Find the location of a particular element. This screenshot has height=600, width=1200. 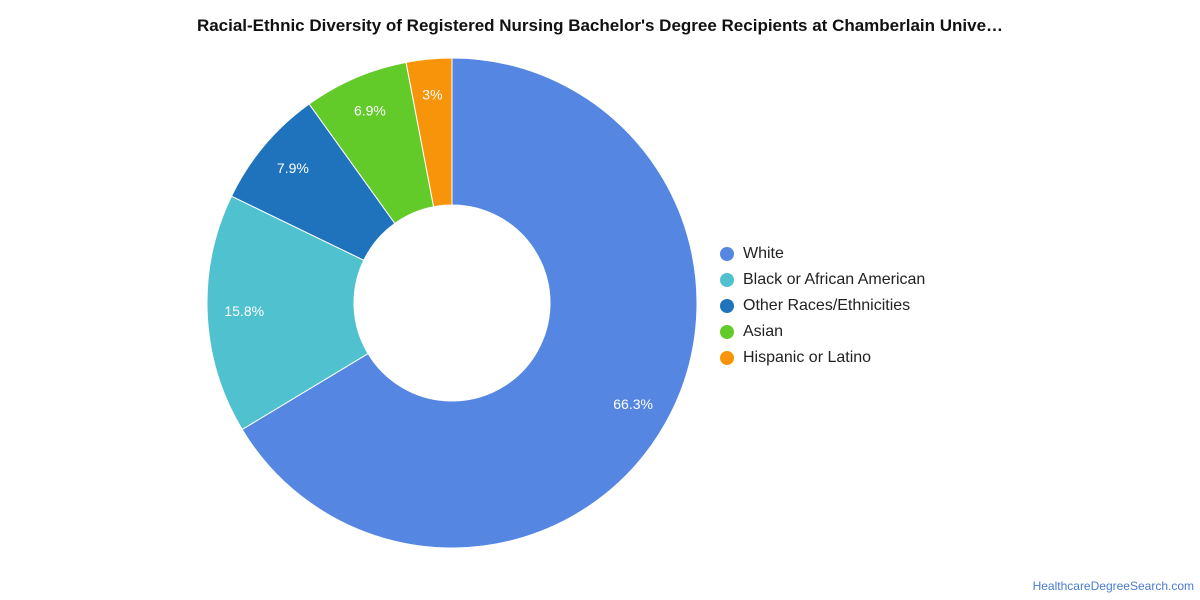

legend-item-hispanic-or-latino: Hispanic or Latino is located at coordinates (822, 358).